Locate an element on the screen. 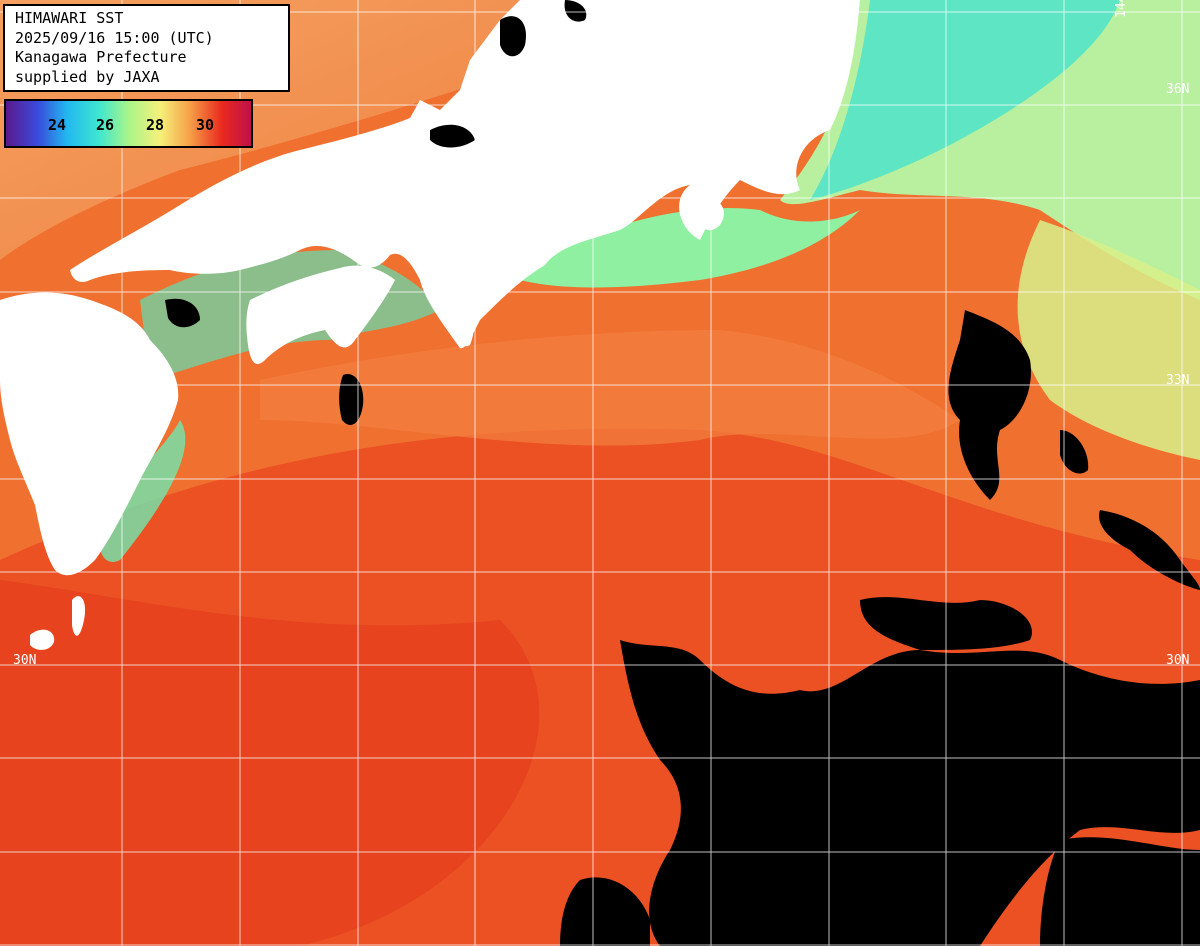 This screenshot has width=1200, height=946. no-data-inland-sea is located at coordinates (182, 313).